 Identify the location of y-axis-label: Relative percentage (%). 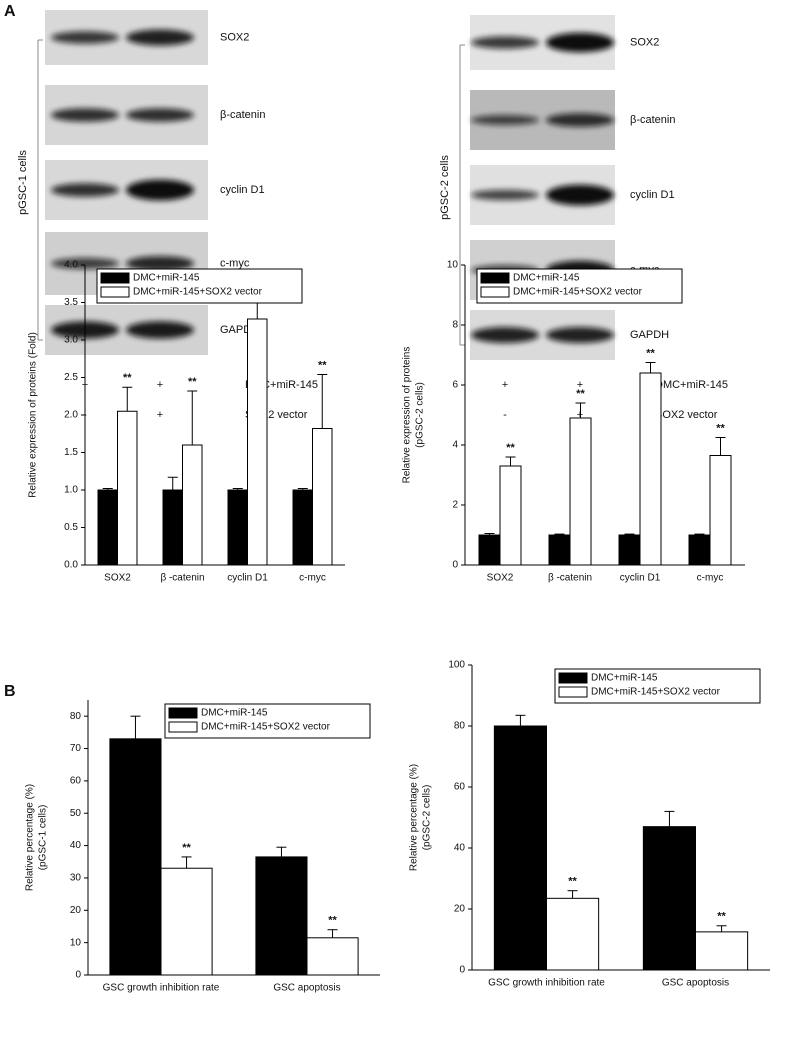
(414, 817).